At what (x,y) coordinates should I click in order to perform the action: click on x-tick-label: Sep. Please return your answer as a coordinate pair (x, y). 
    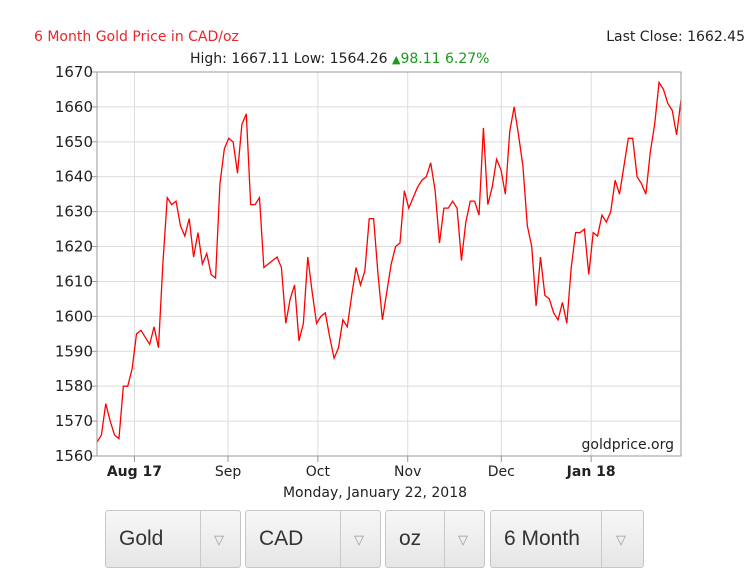
    Looking at the image, I should click on (228, 472).